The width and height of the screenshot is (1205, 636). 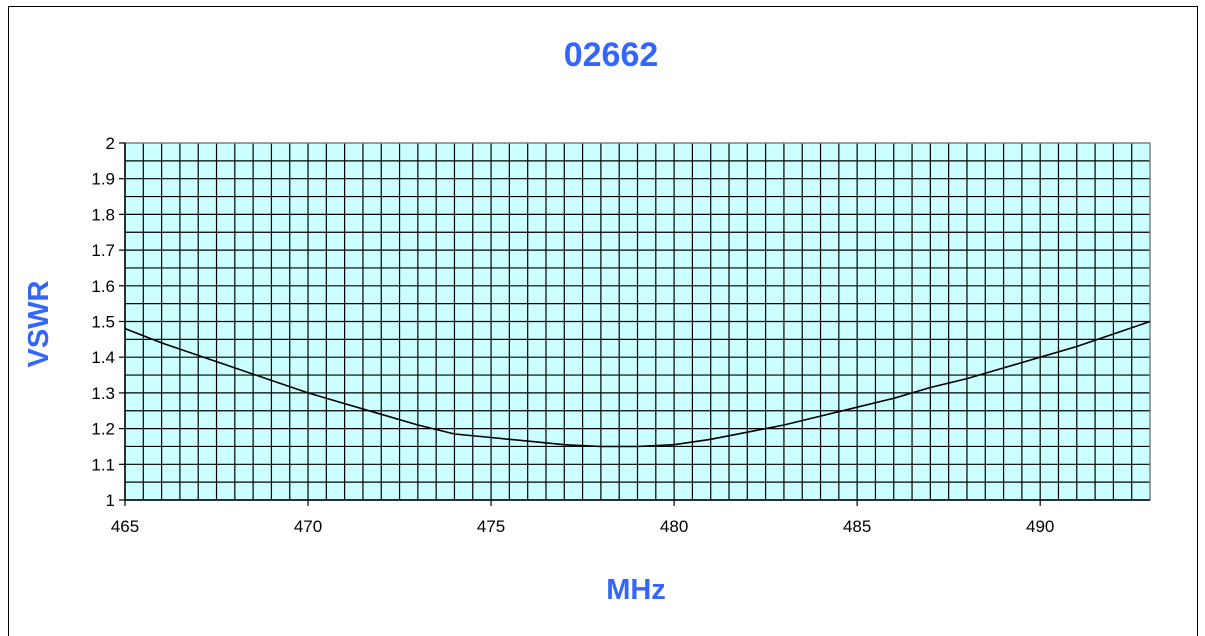 What do you see at coordinates (39, 323) in the screenshot?
I see `y-axis-label: VSWR` at bounding box center [39, 323].